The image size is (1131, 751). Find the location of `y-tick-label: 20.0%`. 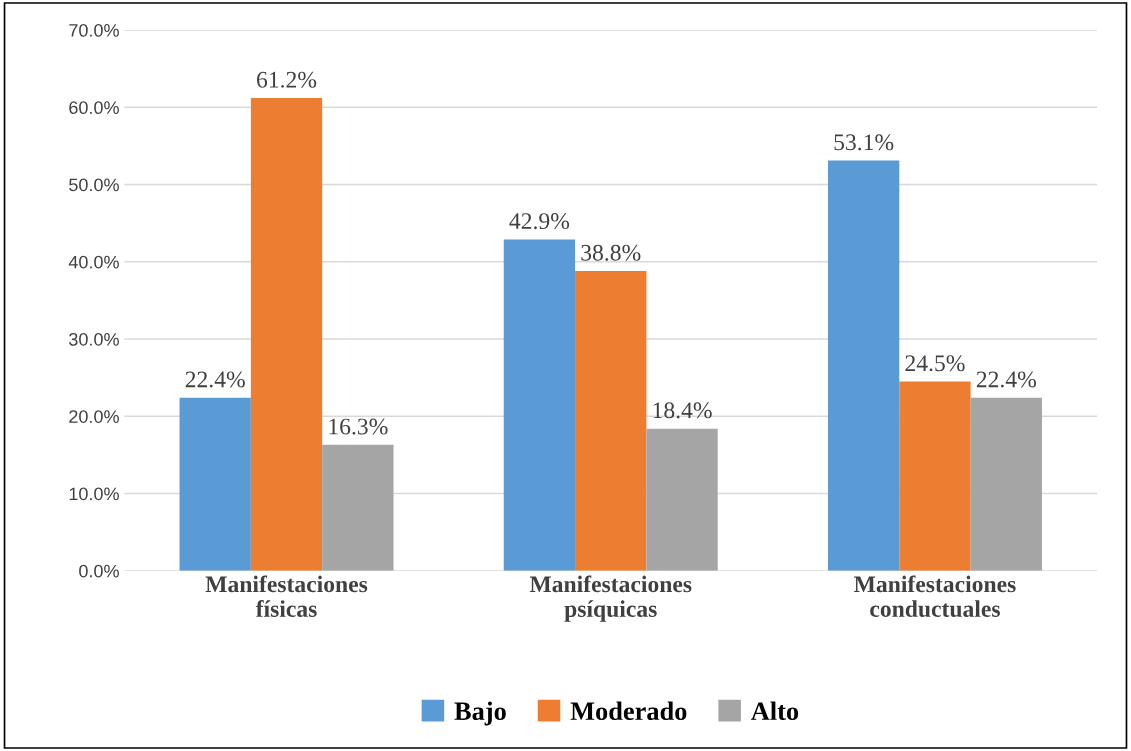

y-tick-label: 20.0% is located at coordinates (94, 416).